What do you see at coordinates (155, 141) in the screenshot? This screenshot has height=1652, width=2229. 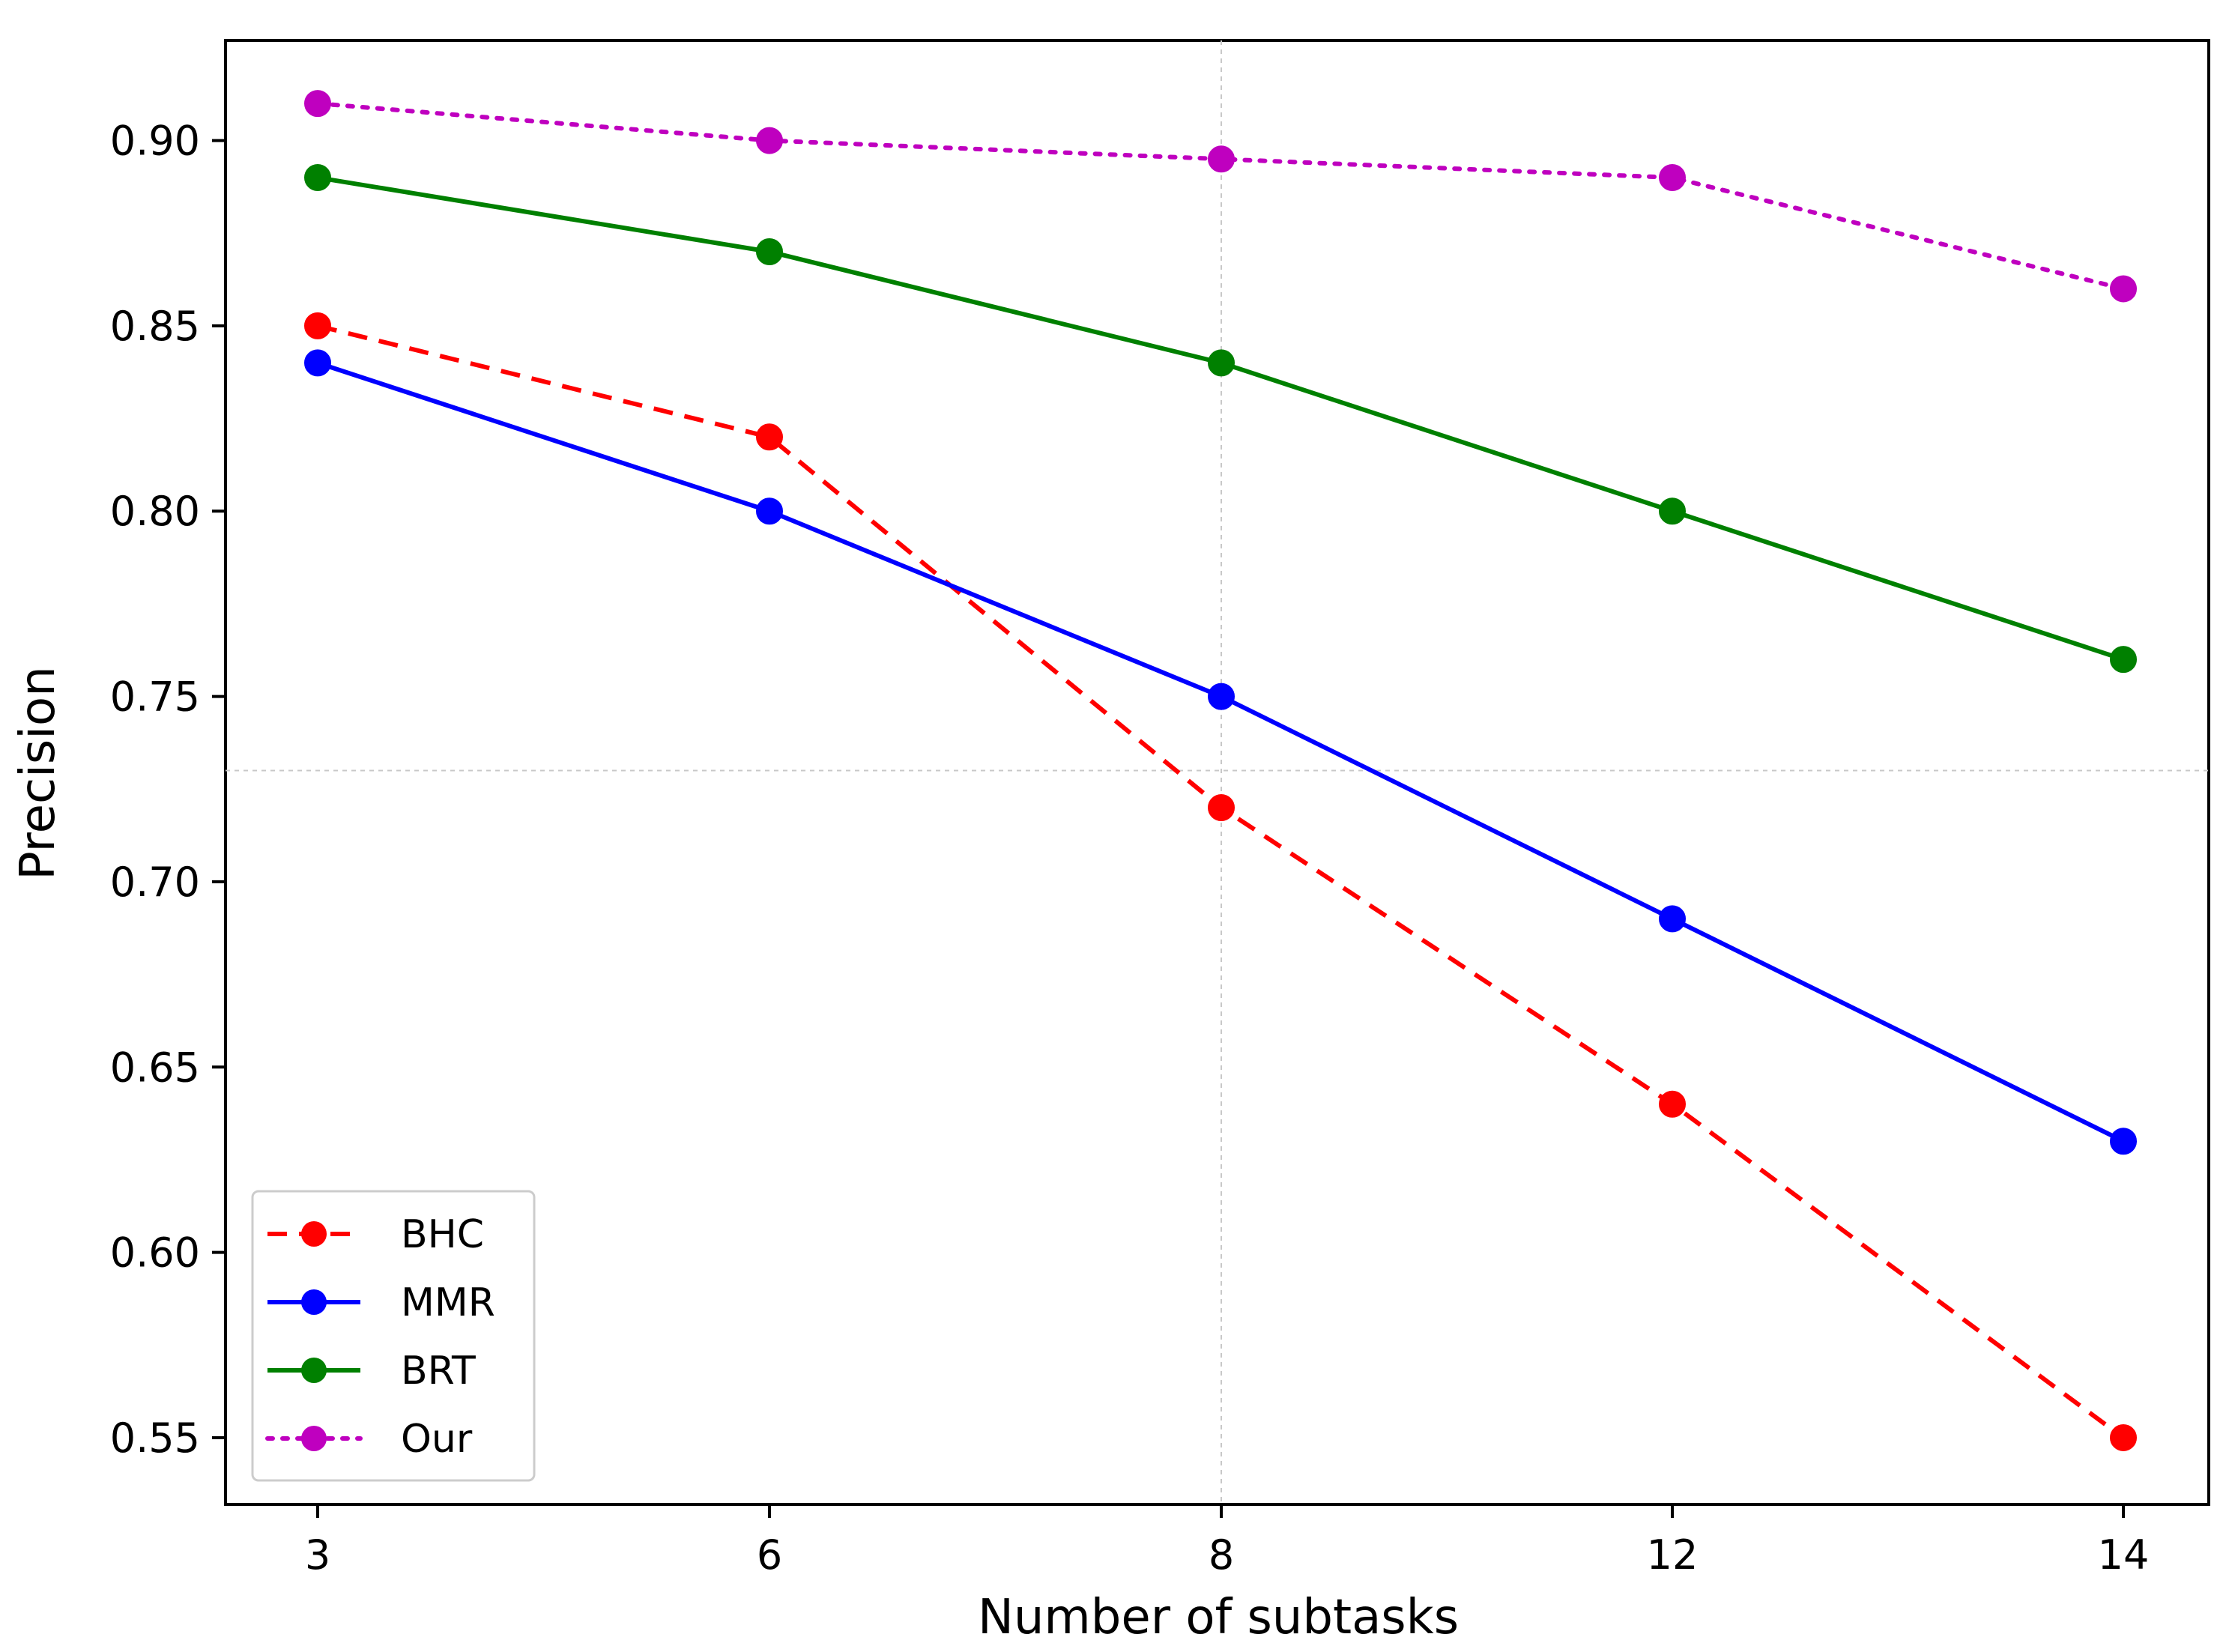 I see `y-tick-label-0-90: 0.90` at bounding box center [155, 141].